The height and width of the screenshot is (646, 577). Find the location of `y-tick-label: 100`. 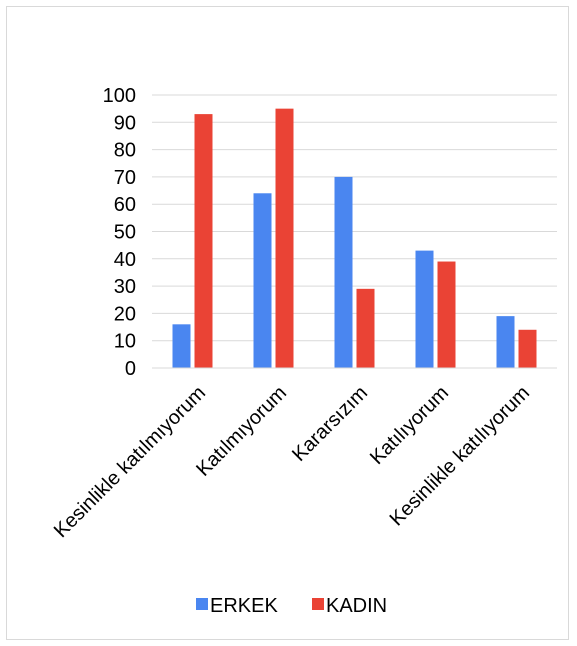

y-tick-label: 100 is located at coordinates (119, 96).